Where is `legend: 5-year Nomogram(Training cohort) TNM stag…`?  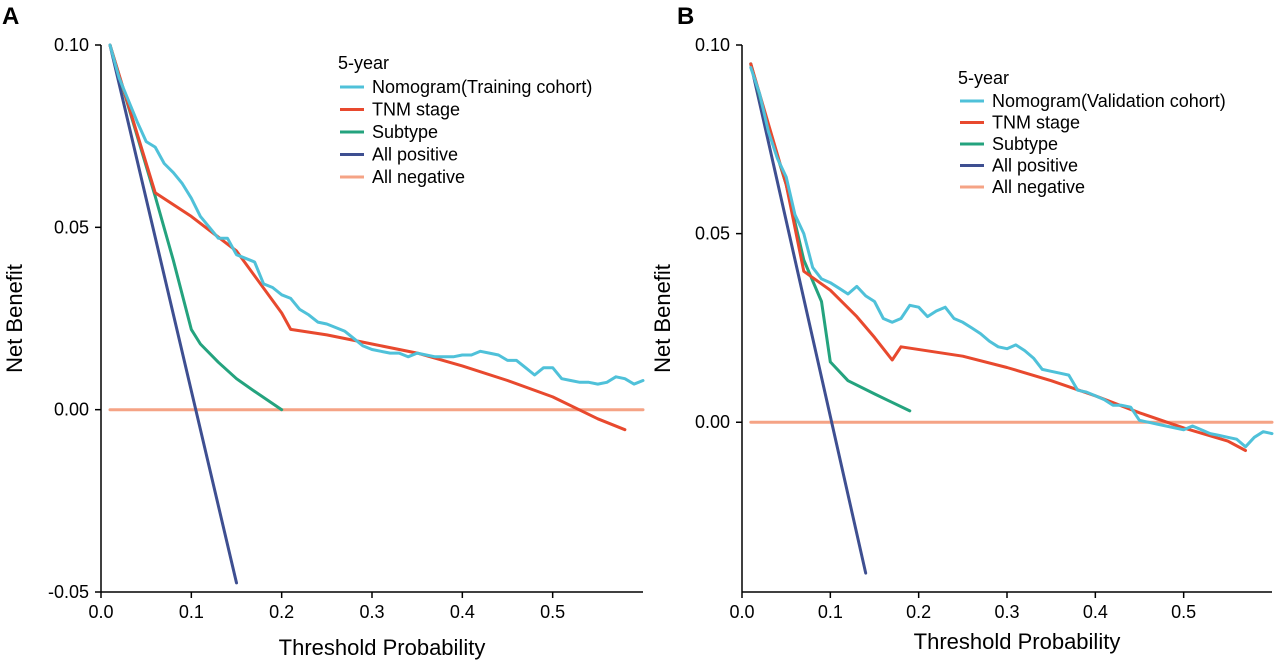
legend: 5-year Nomogram(Training cohort) TNM stag… is located at coordinates (465, 120).